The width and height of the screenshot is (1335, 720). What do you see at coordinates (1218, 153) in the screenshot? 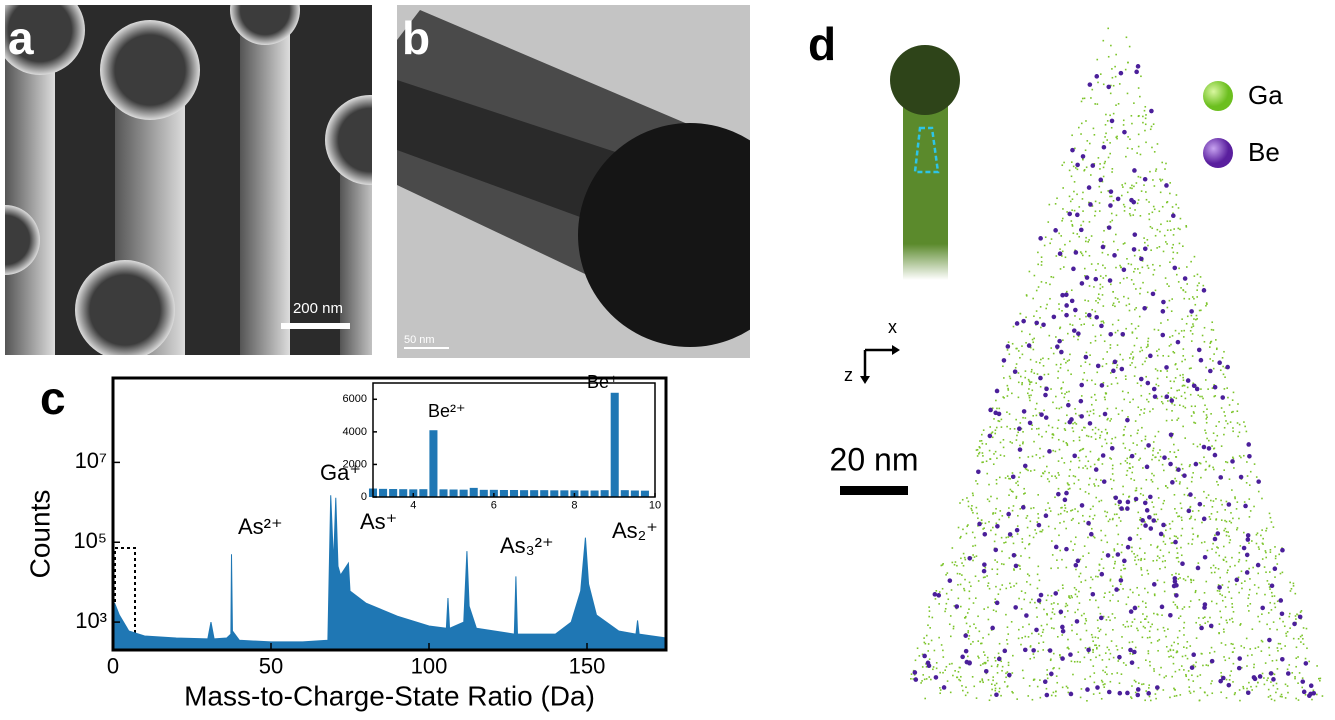
I see `legend-symbol` at bounding box center [1218, 153].